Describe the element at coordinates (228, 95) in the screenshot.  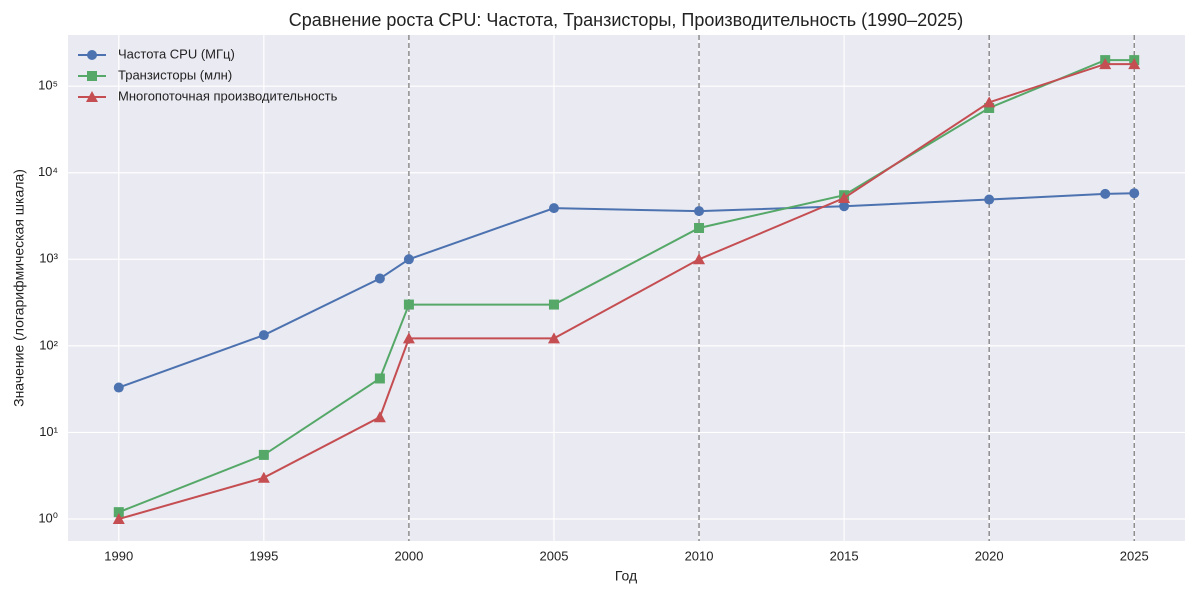
I see `legend-label: Многопоточная производительность` at that location.